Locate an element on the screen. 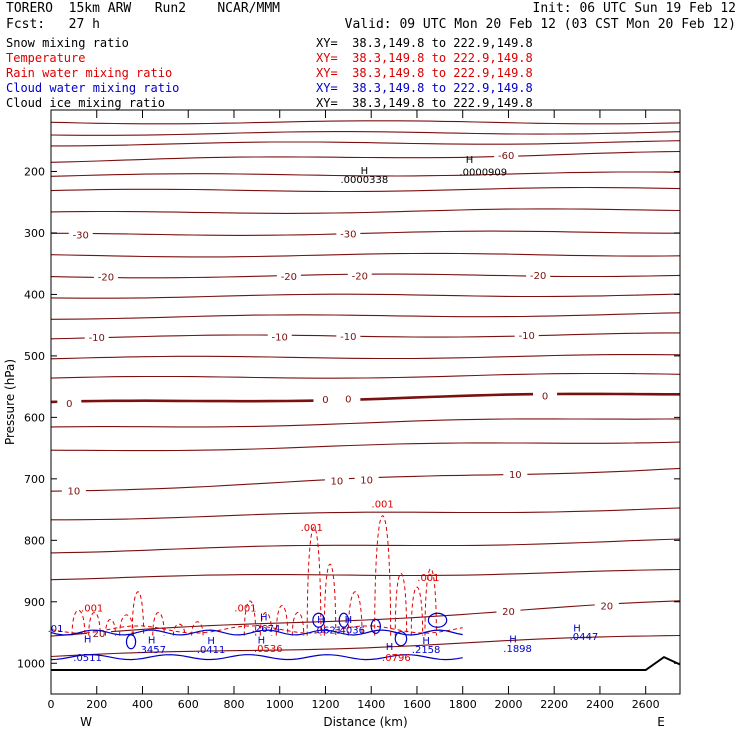 The width and height of the screenshot is (740, 740). cloud-water-label: .0621 is located at coordinates (327, 630).